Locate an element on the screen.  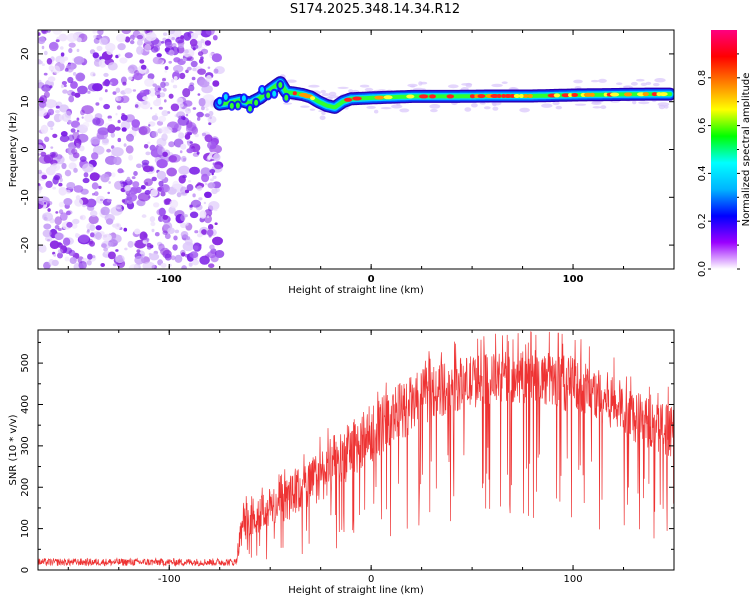
colorbar-tick-label: 0.8 is located at coordinates (702, 78).